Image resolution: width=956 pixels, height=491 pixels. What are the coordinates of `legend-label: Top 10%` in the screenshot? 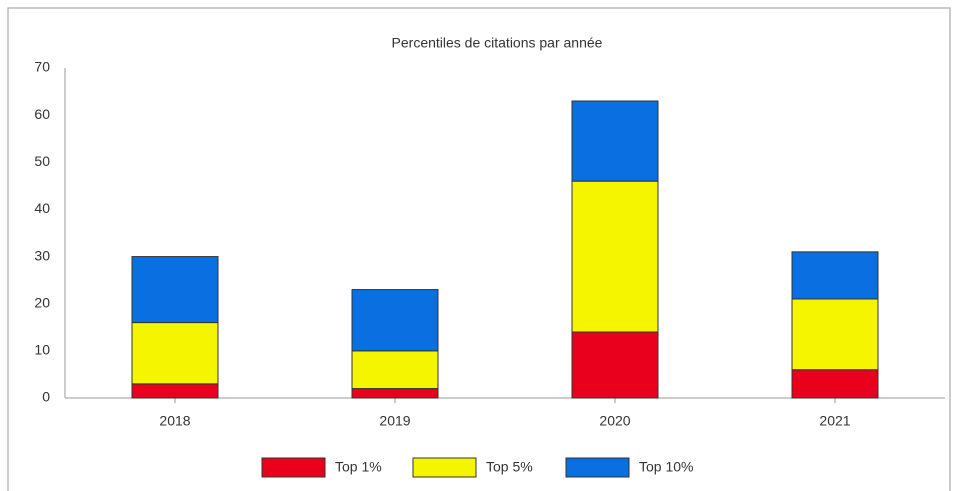 It's located at (666, 467).